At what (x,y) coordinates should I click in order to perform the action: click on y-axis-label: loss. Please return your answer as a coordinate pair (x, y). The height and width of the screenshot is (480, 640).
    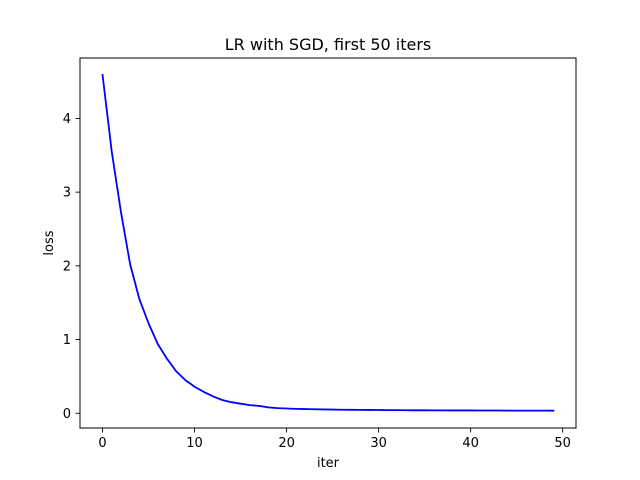
    Looking at the image, I should click on (49, 242).